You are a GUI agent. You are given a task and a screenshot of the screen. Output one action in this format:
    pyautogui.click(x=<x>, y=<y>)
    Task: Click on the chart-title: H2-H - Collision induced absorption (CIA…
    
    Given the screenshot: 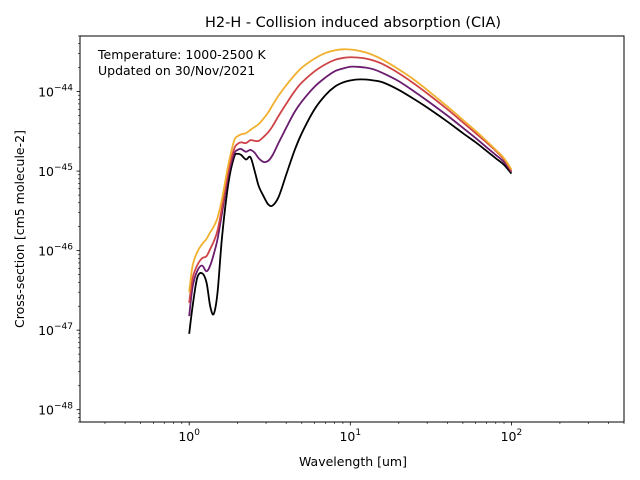 What is the action you would take?
    pyautogui.click(x=353, y=23)
    